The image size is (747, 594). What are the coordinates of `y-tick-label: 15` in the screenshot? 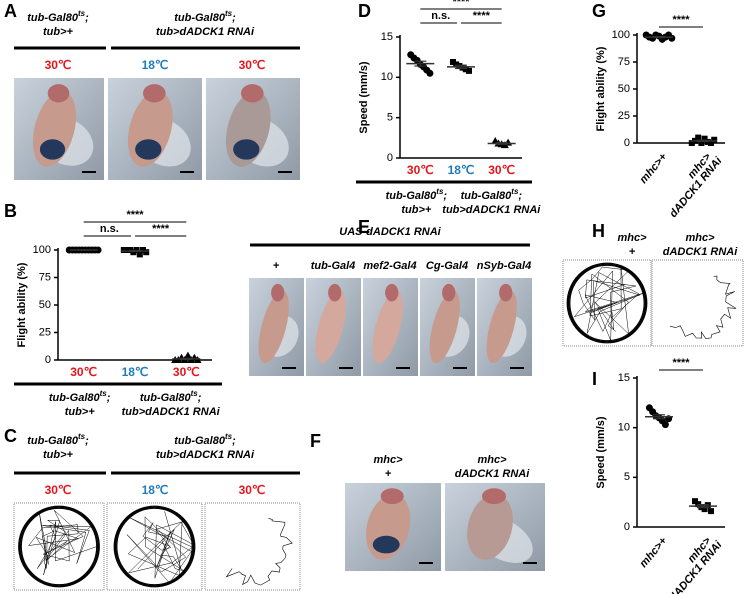 It's located at (387, 37).